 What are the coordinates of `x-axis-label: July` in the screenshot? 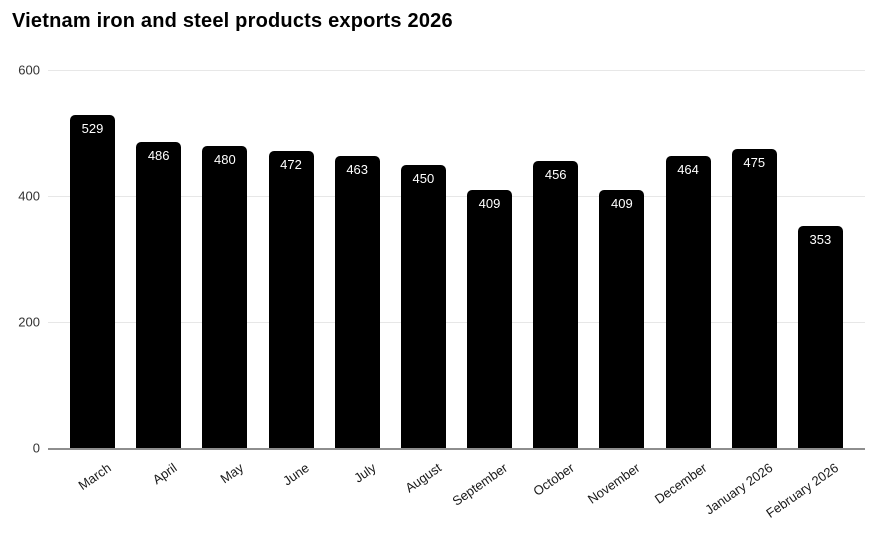 It's located at (364, 473).